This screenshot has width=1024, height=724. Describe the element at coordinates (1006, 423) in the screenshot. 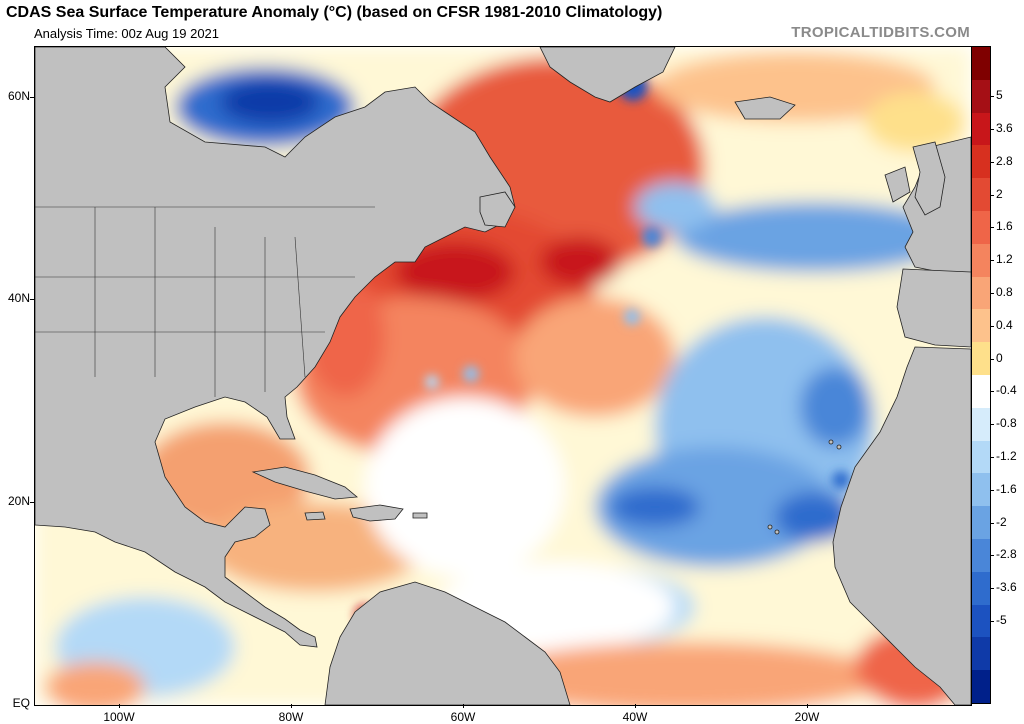

I see `colorbar-label: -0.8` at that location.